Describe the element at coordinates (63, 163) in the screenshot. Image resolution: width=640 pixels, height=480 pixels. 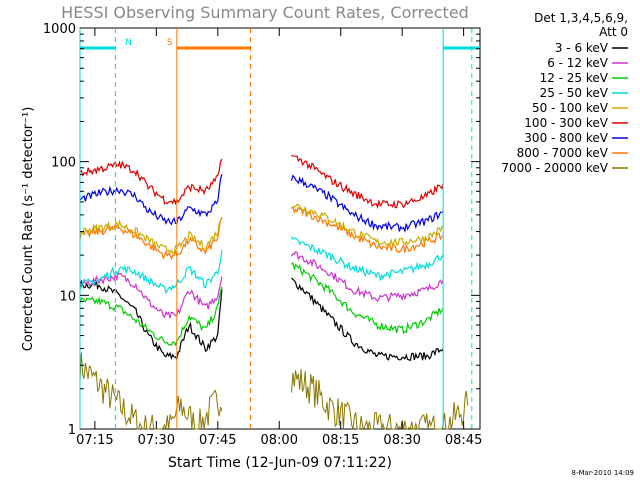
I see `y-tick-label: 100` at that location.